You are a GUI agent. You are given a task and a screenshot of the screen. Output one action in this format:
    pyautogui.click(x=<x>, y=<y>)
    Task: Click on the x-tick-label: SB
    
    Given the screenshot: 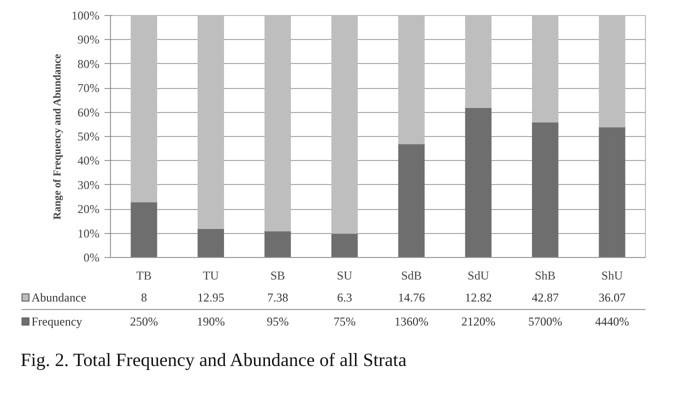 What is the action you would take?
    pyautogui.click(x=278, y=275)
    